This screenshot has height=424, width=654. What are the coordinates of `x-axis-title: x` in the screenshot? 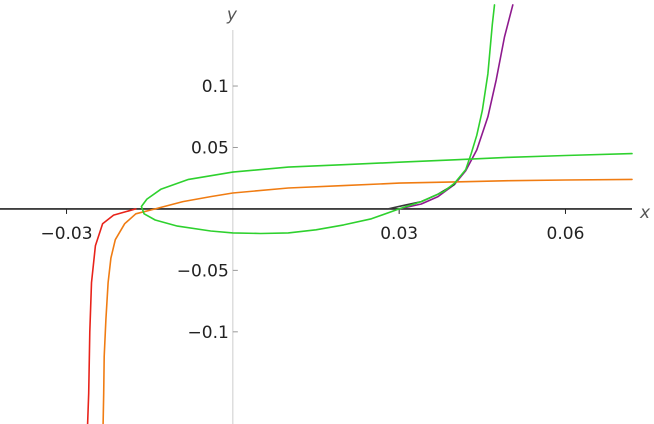 It's located at (645, 213).